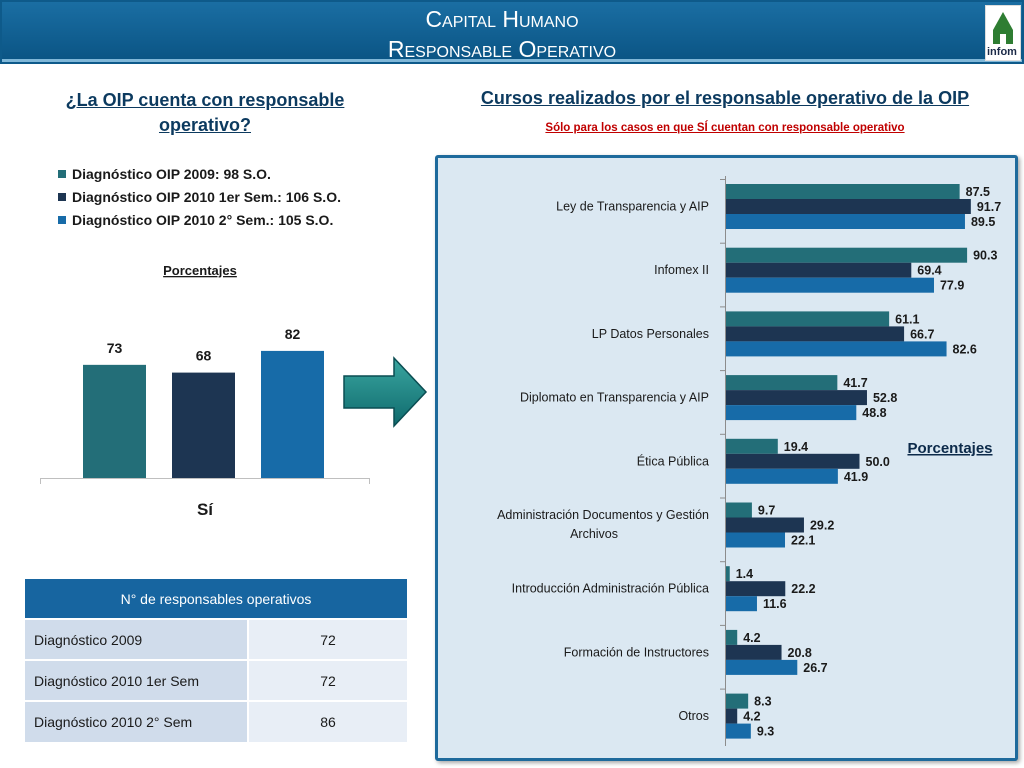 This screenshot has height=768, width=1024. Describe the element at coordinates (636, 652) in the screenshot. I see `right-category-label: Formación de Instructores` at that location.